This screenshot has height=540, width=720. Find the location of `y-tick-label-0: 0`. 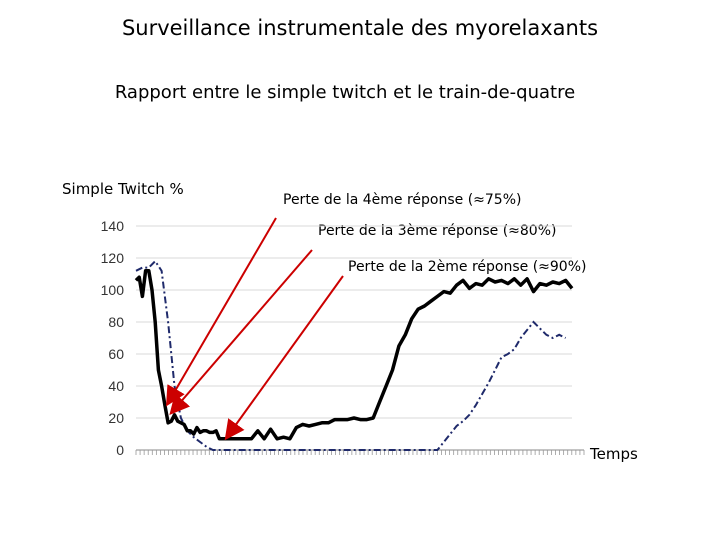

y-tick-label-0: 0 is located at coordinates (120, 450).